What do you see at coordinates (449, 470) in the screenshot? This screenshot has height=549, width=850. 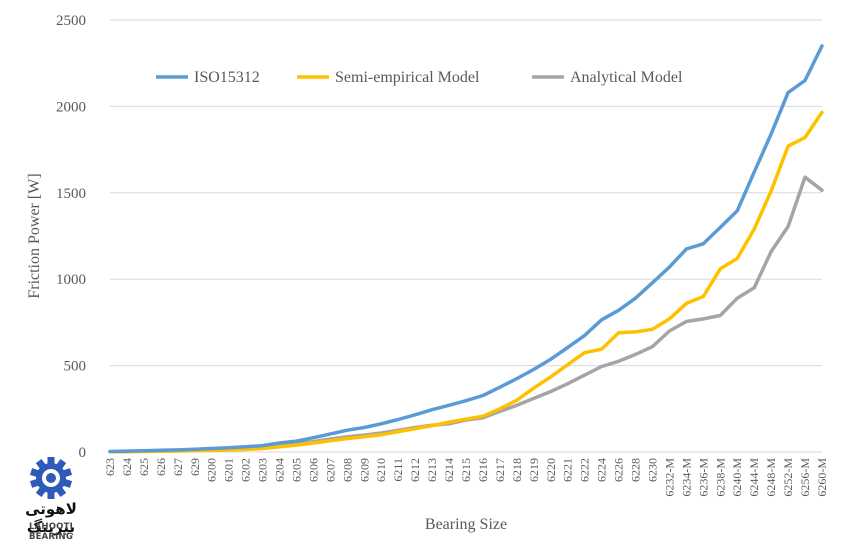 I see `x-tick-label: 6214` at bounding box center [449, 470].